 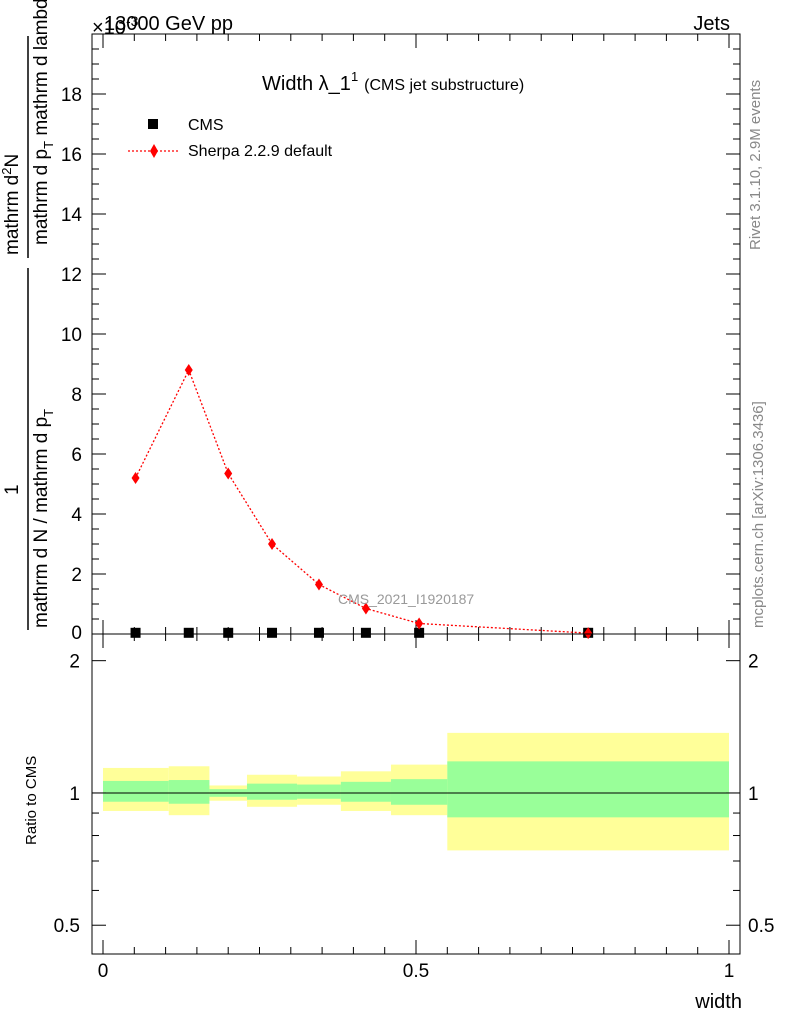 I want to click on y-tick-label: 16, so click(x=71, y=155).